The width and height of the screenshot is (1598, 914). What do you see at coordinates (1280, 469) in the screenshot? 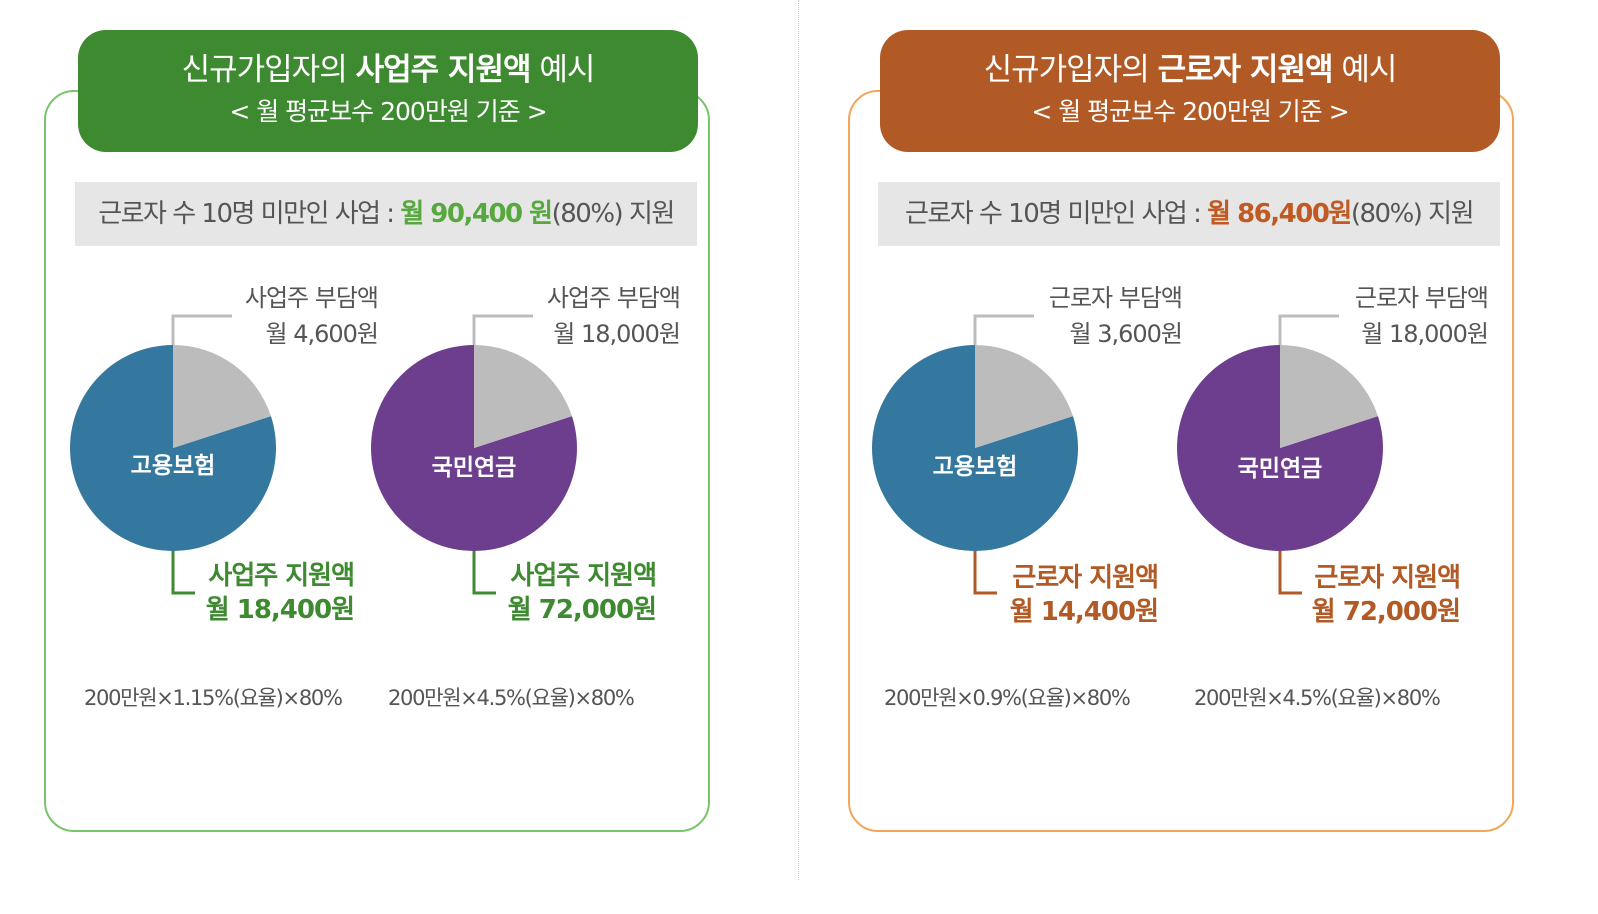
I see `pie-worker-np-label: 국민연금` at bounding box center [1280, 469].